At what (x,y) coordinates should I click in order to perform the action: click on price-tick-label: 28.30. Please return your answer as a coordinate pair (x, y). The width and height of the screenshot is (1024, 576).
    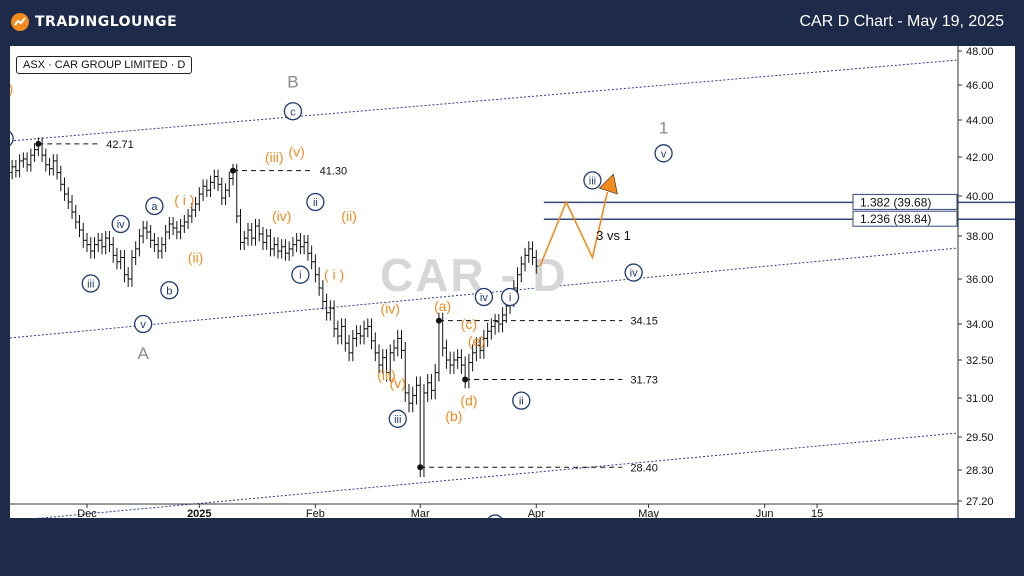
    Looking at the image, I should click on (980, 471).